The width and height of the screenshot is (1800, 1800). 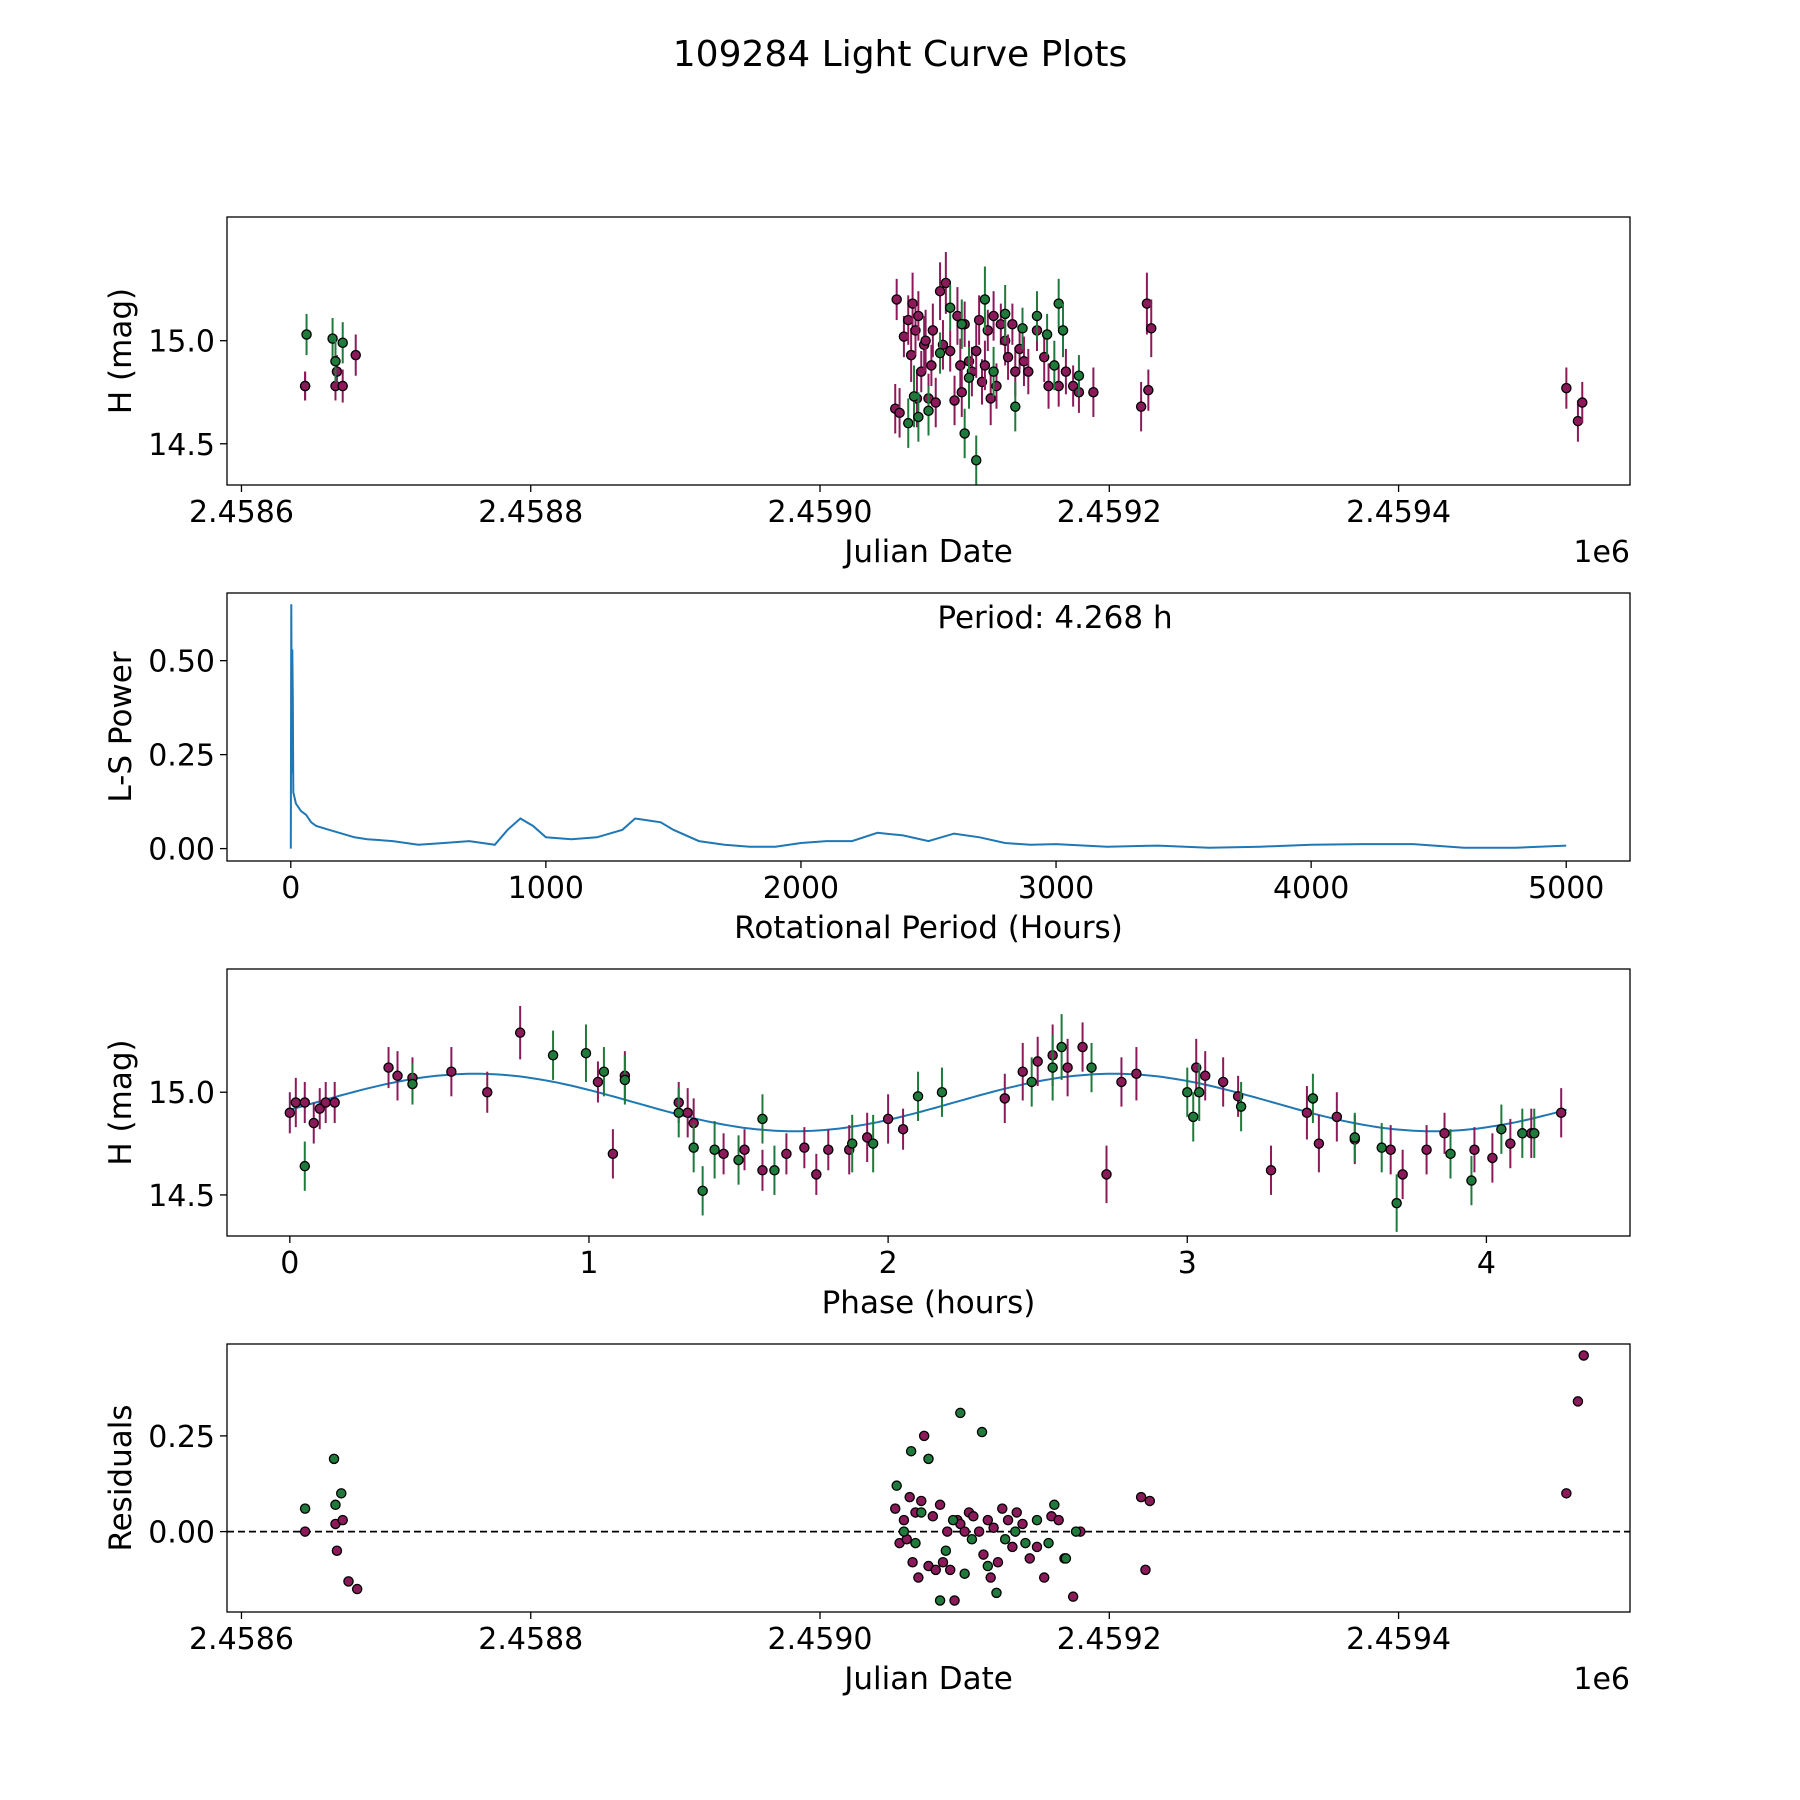 What do you see at coordinates (290, 888) in the screenshot?
I see `x-tick-label: 0` at bounding box center [290, 888].